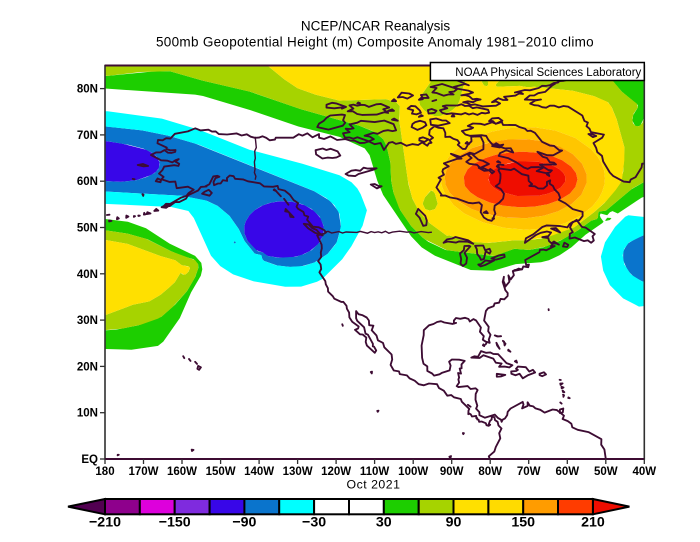  I want to click on svg-text: 90W, so click(452, 472).